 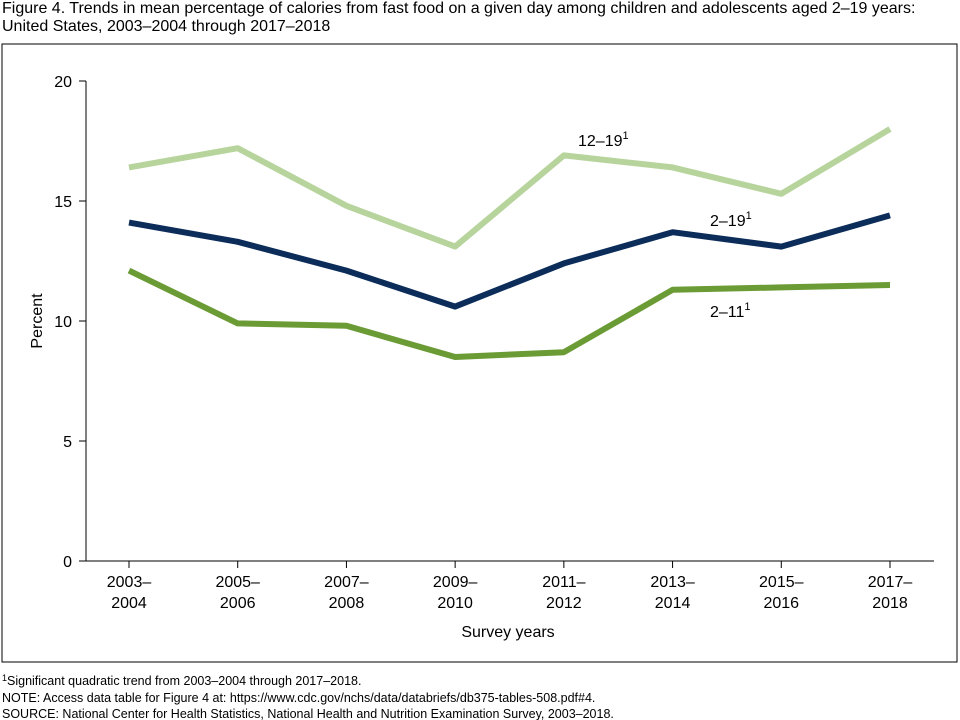 I want to click on footnote-marker: 1, so click(x=4, y=678).